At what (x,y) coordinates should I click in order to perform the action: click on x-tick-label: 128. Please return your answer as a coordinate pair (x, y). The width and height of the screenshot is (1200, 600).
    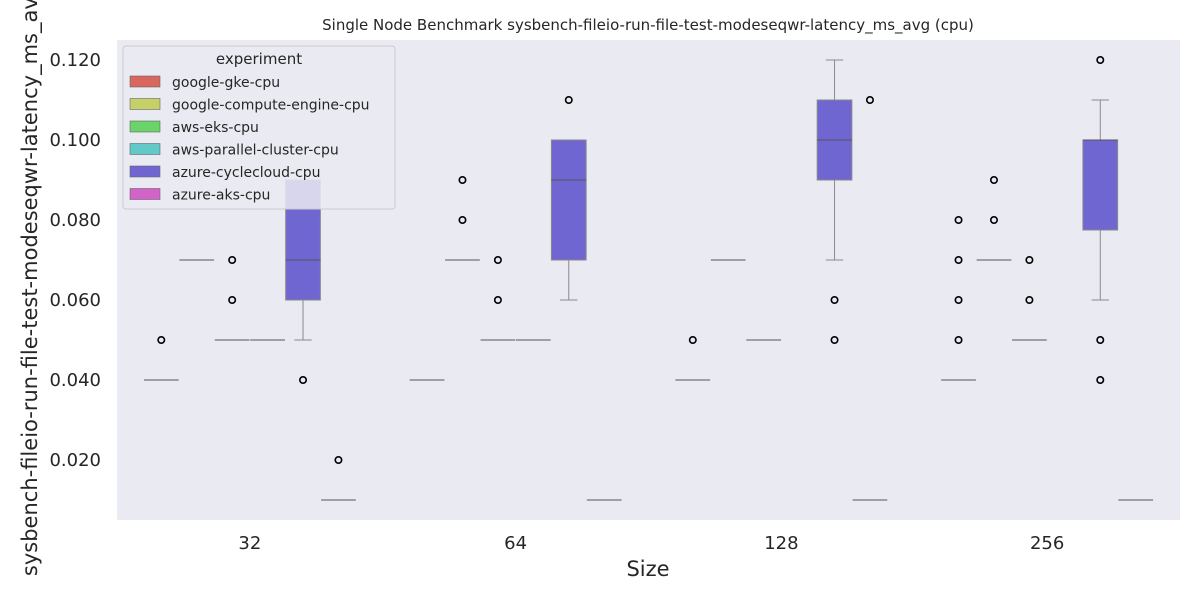
    Looking at the image, I should click on (781, 543).